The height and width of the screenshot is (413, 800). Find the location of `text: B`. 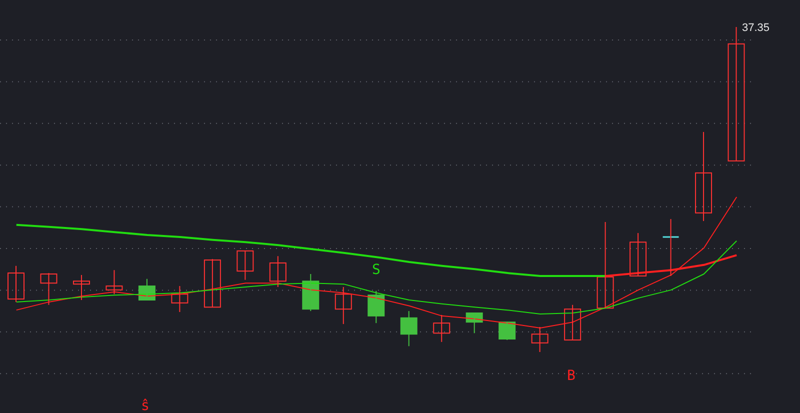

text: B is located at coordinates (571, 376).